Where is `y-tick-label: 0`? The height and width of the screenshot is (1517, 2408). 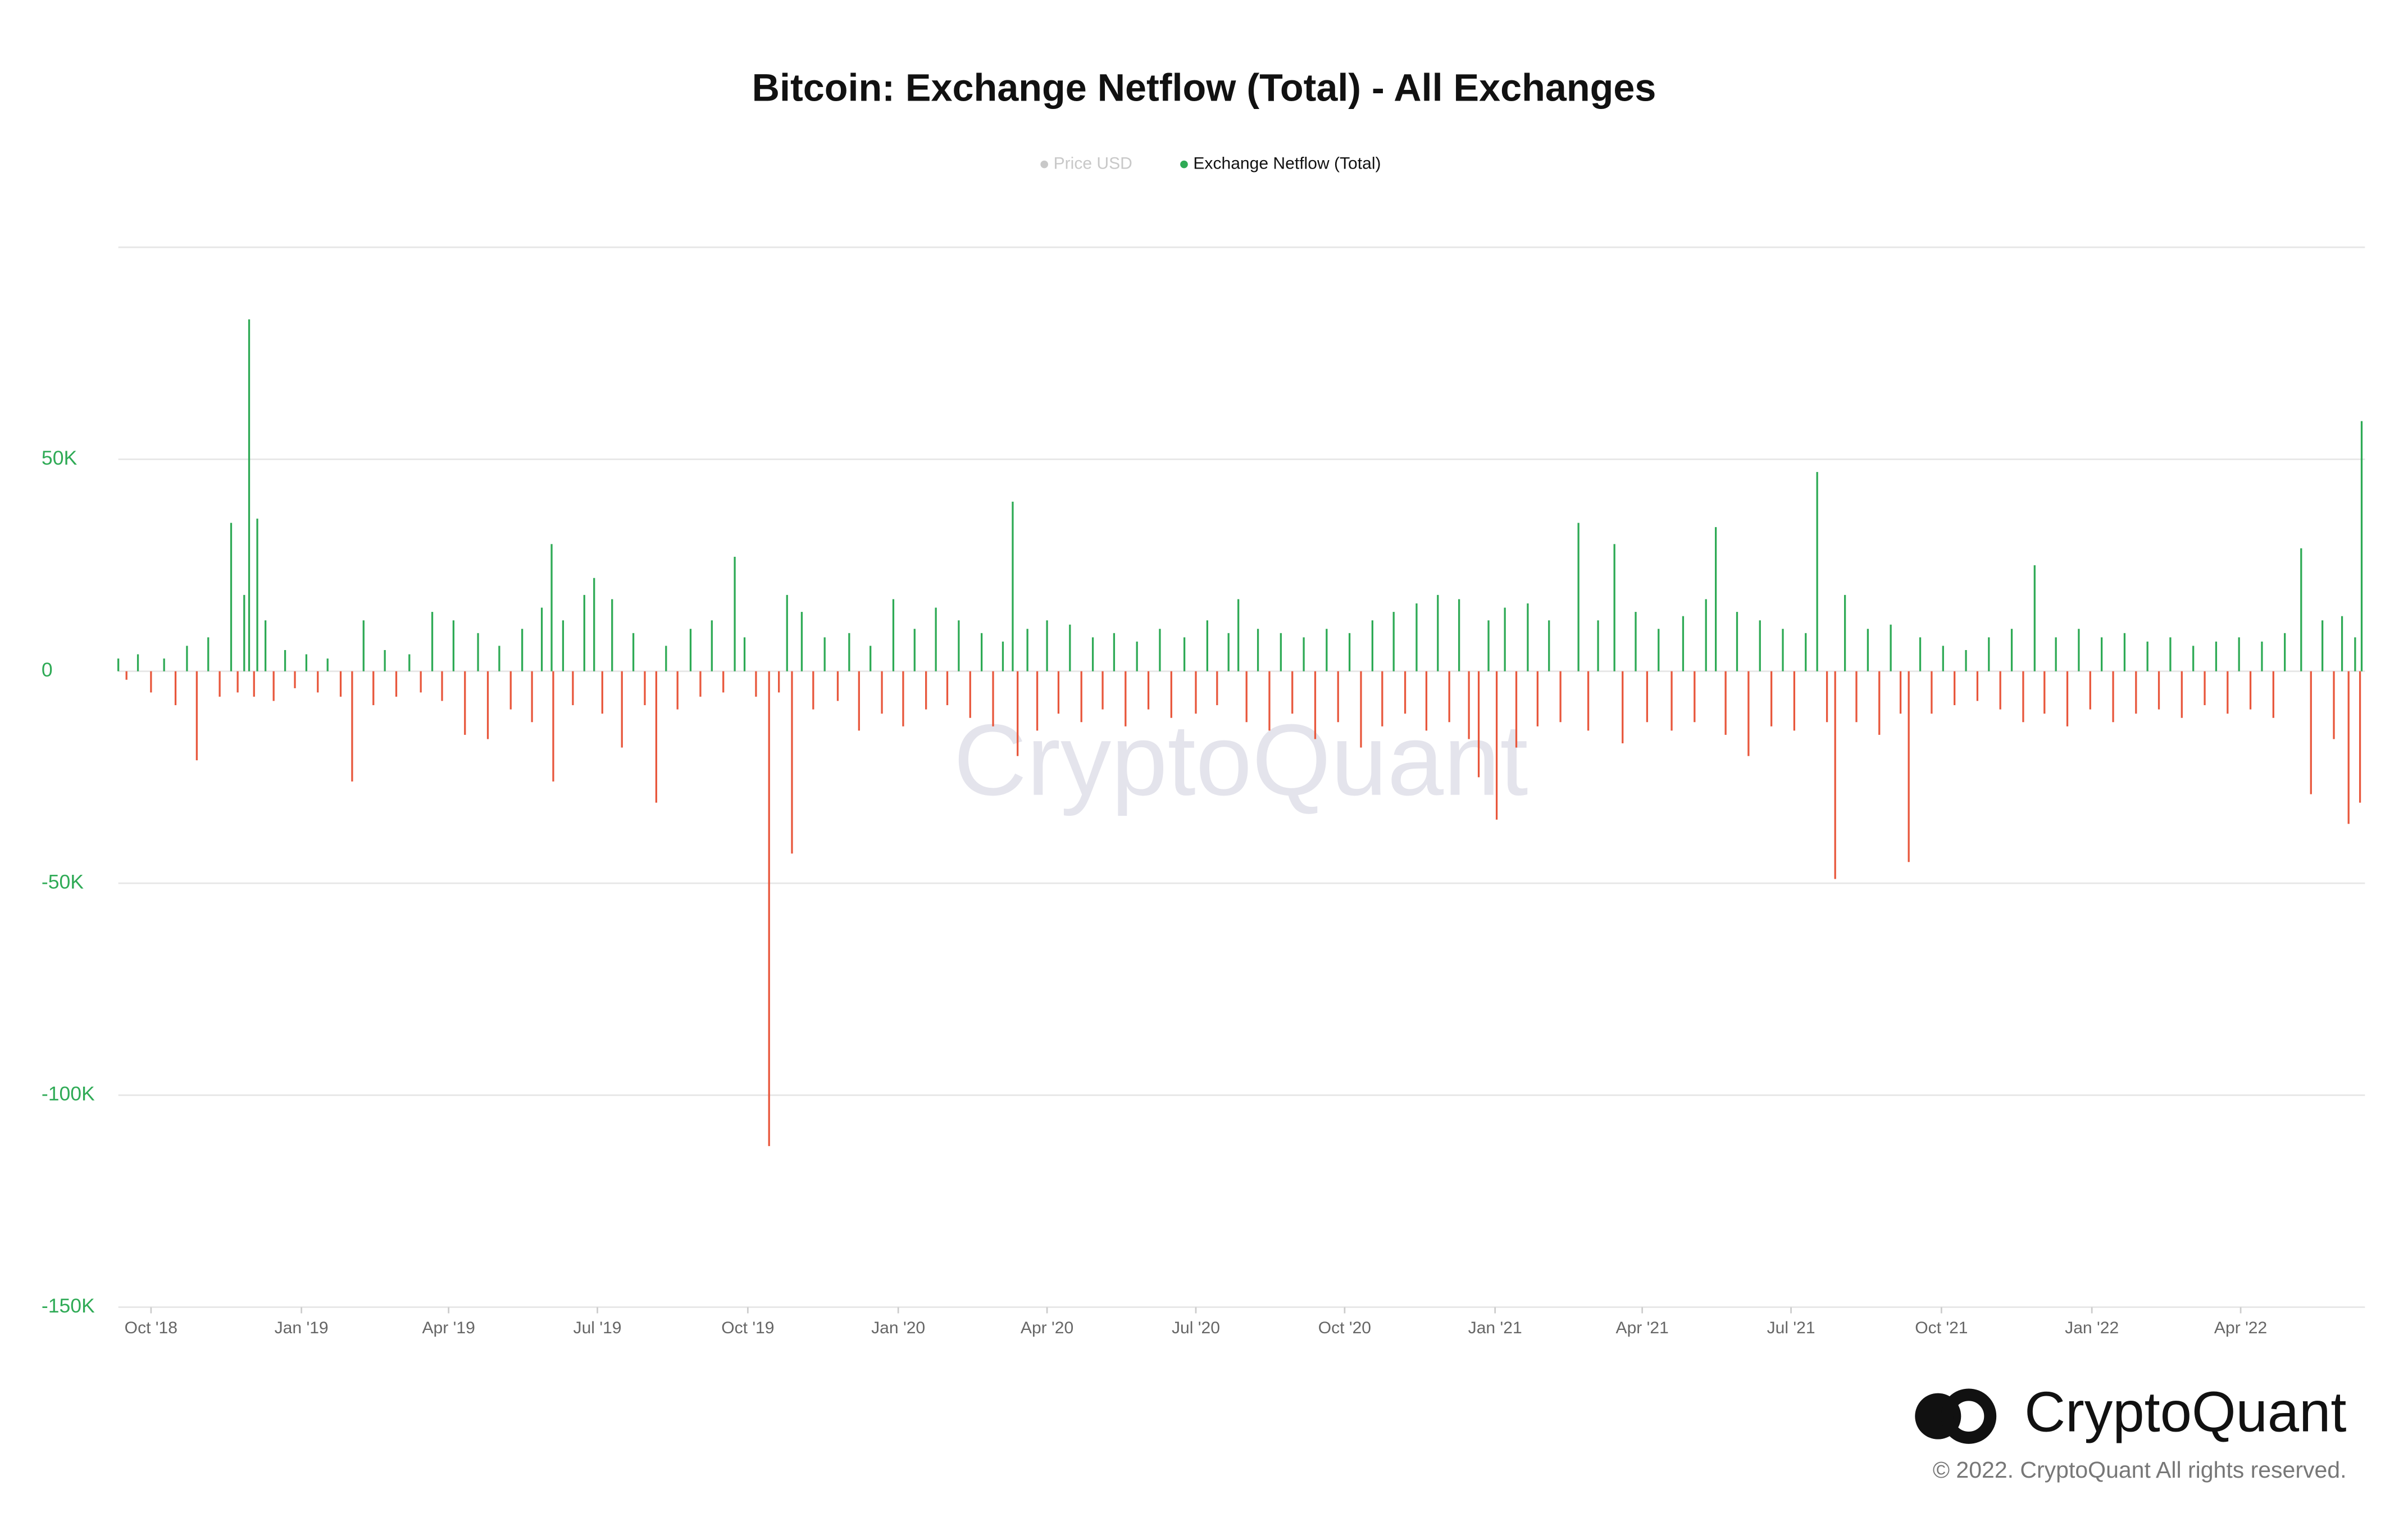
y-tick-label: 0 is located at coordinates (47, 669).